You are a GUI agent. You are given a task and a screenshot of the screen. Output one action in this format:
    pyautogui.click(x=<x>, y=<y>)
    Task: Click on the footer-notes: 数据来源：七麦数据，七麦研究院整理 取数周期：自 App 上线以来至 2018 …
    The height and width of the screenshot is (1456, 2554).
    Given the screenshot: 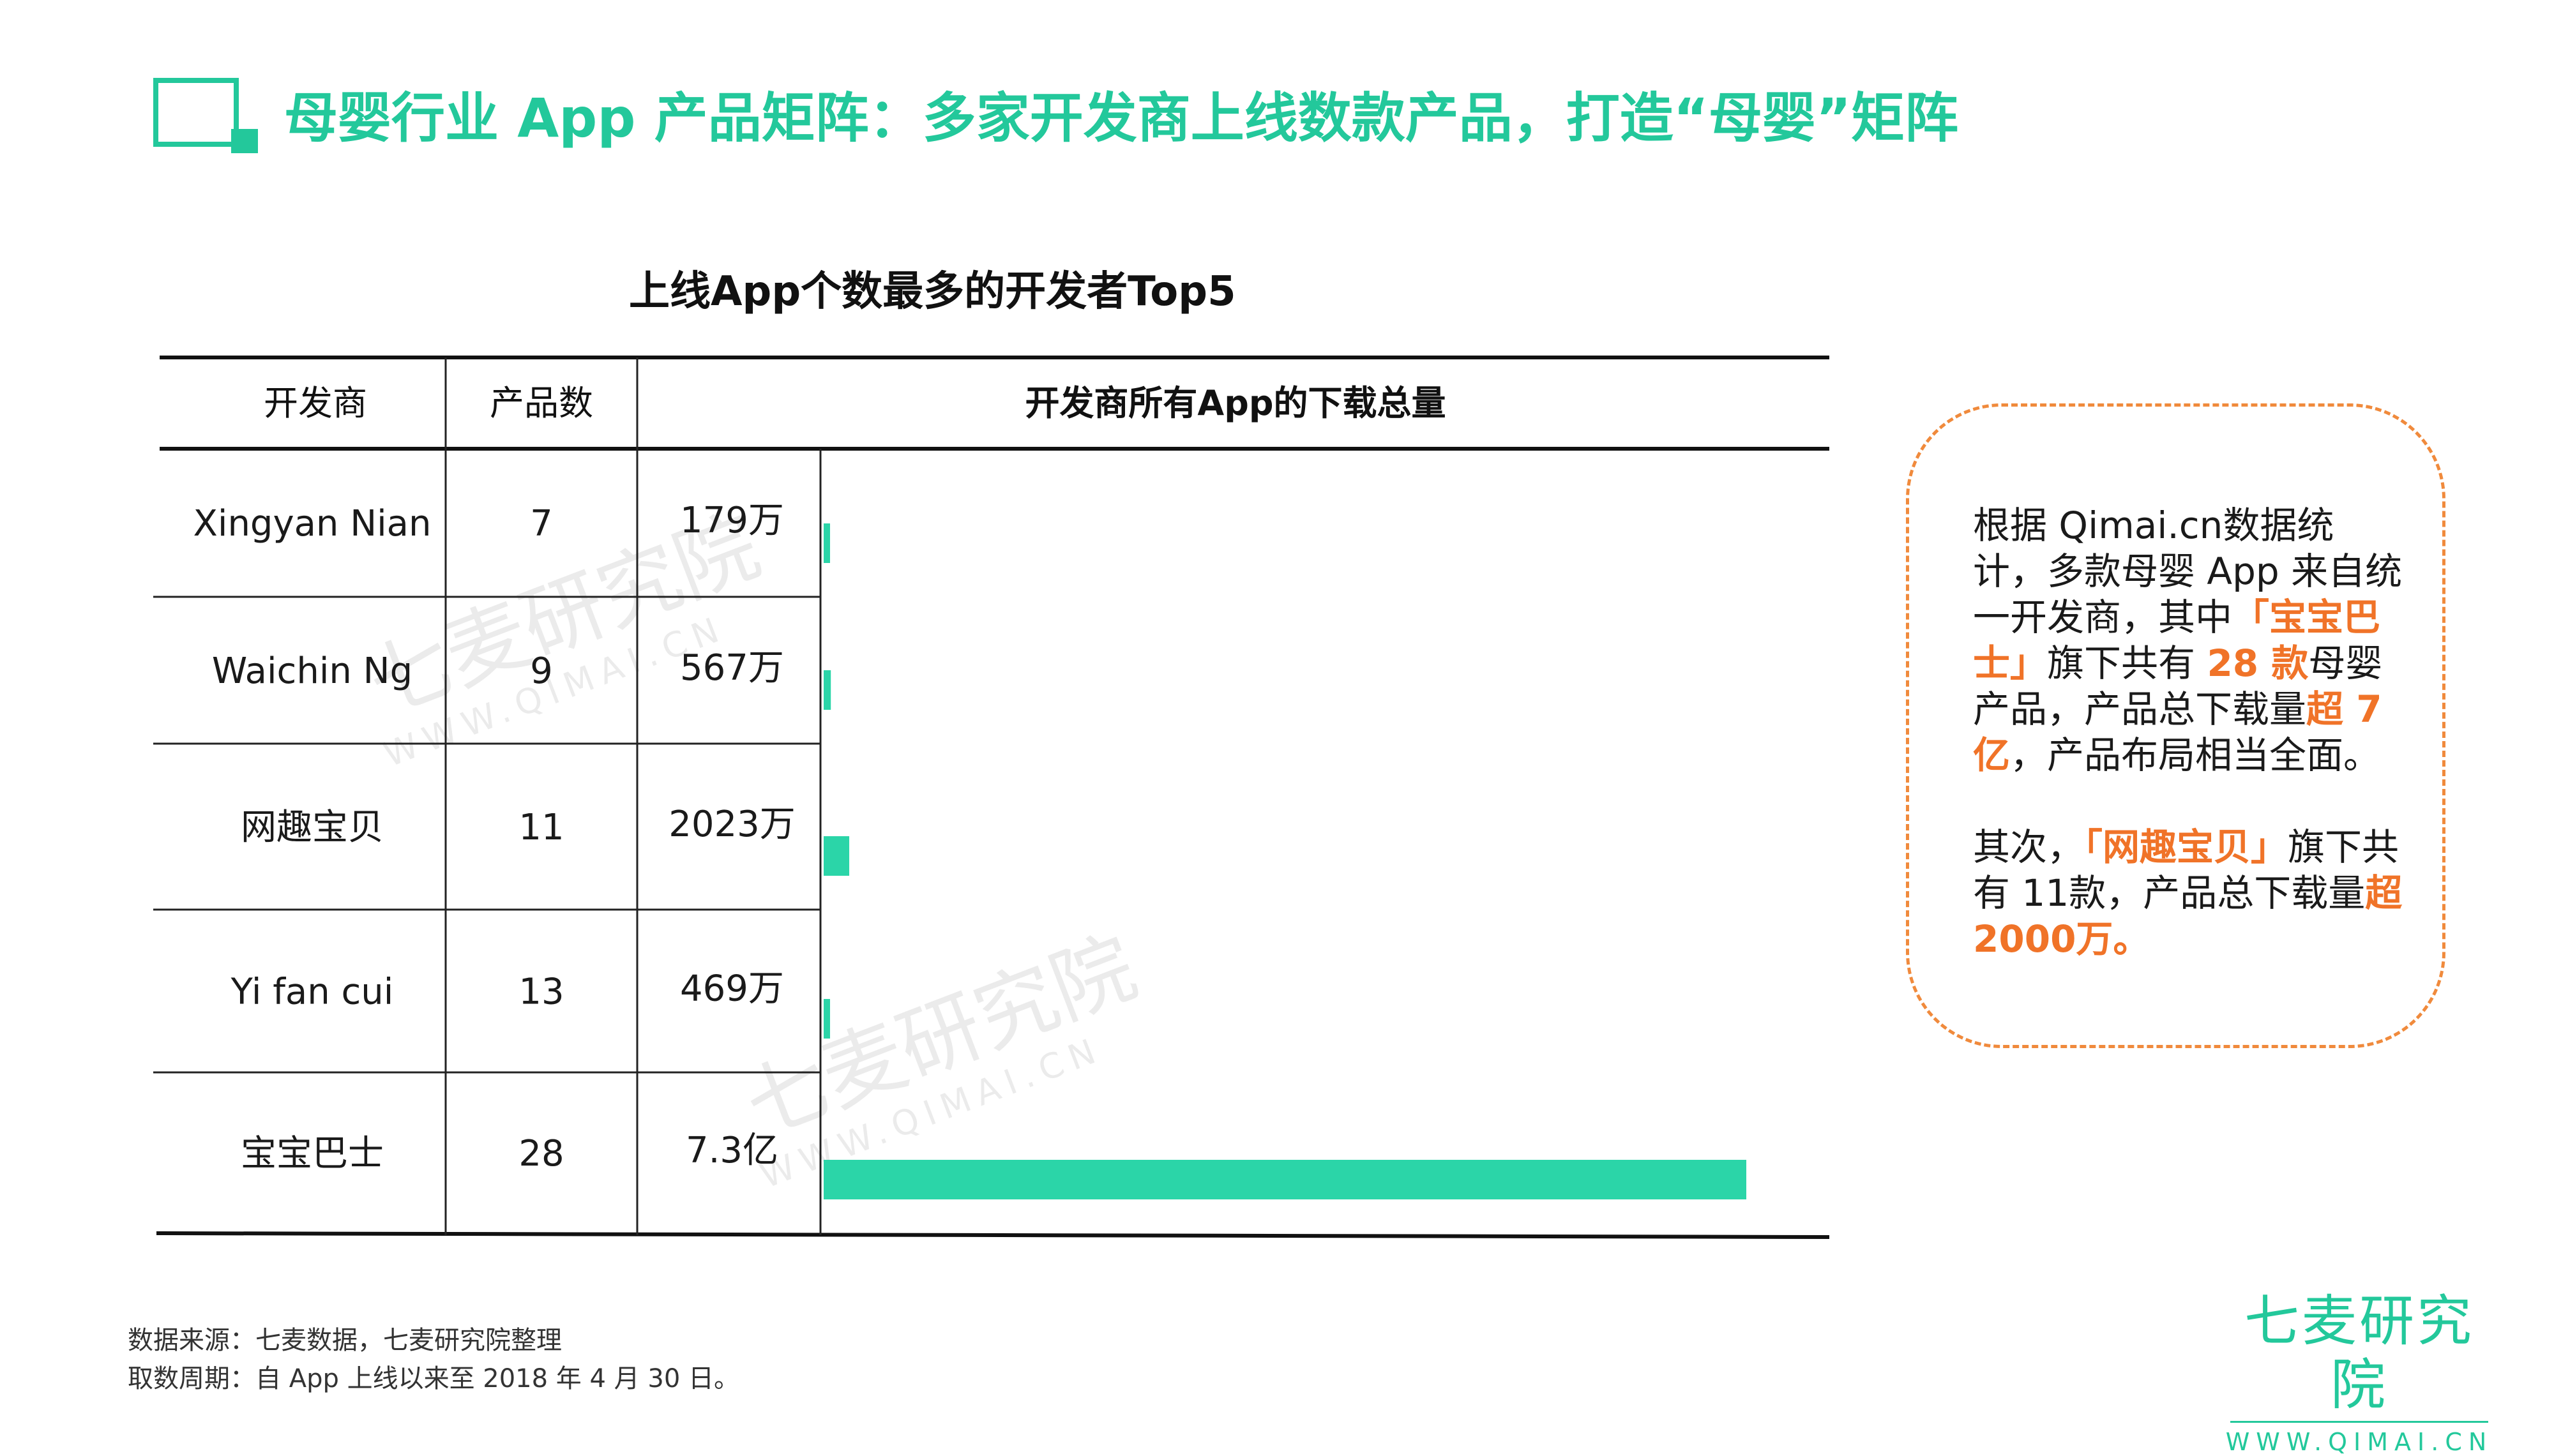 What is the action you would take?
    pyautogui.click(x=433, y=1359)
    